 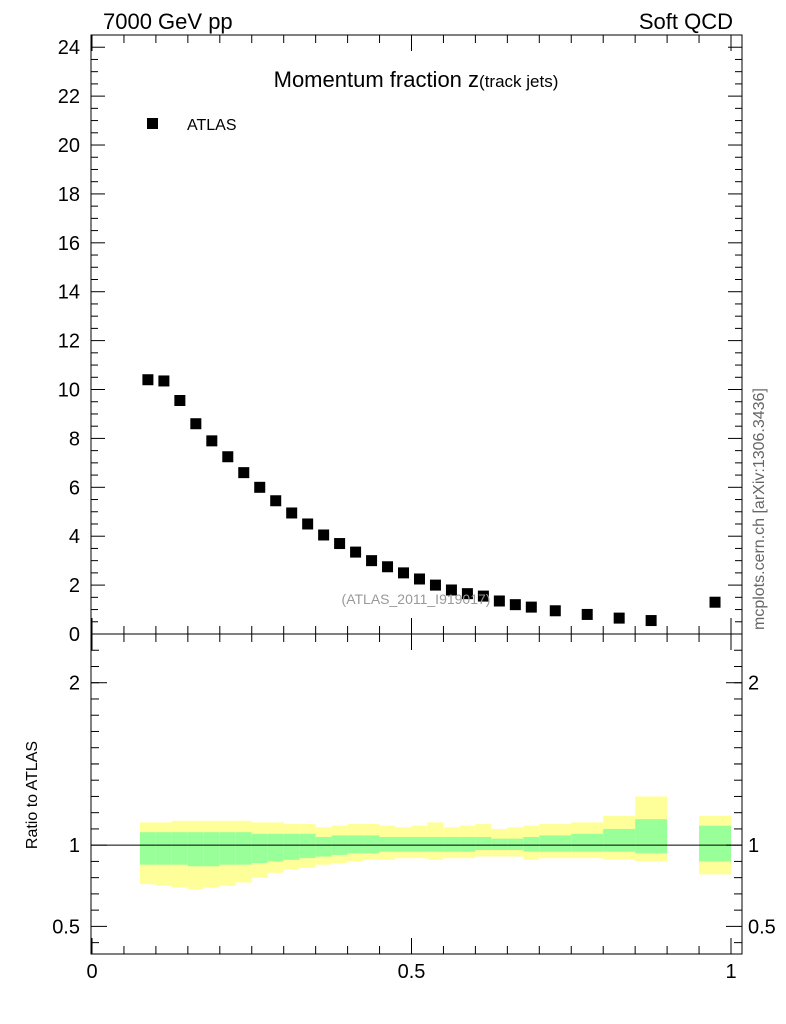 I want to click on y-tick-label: 2, so click(x=74, y=586).